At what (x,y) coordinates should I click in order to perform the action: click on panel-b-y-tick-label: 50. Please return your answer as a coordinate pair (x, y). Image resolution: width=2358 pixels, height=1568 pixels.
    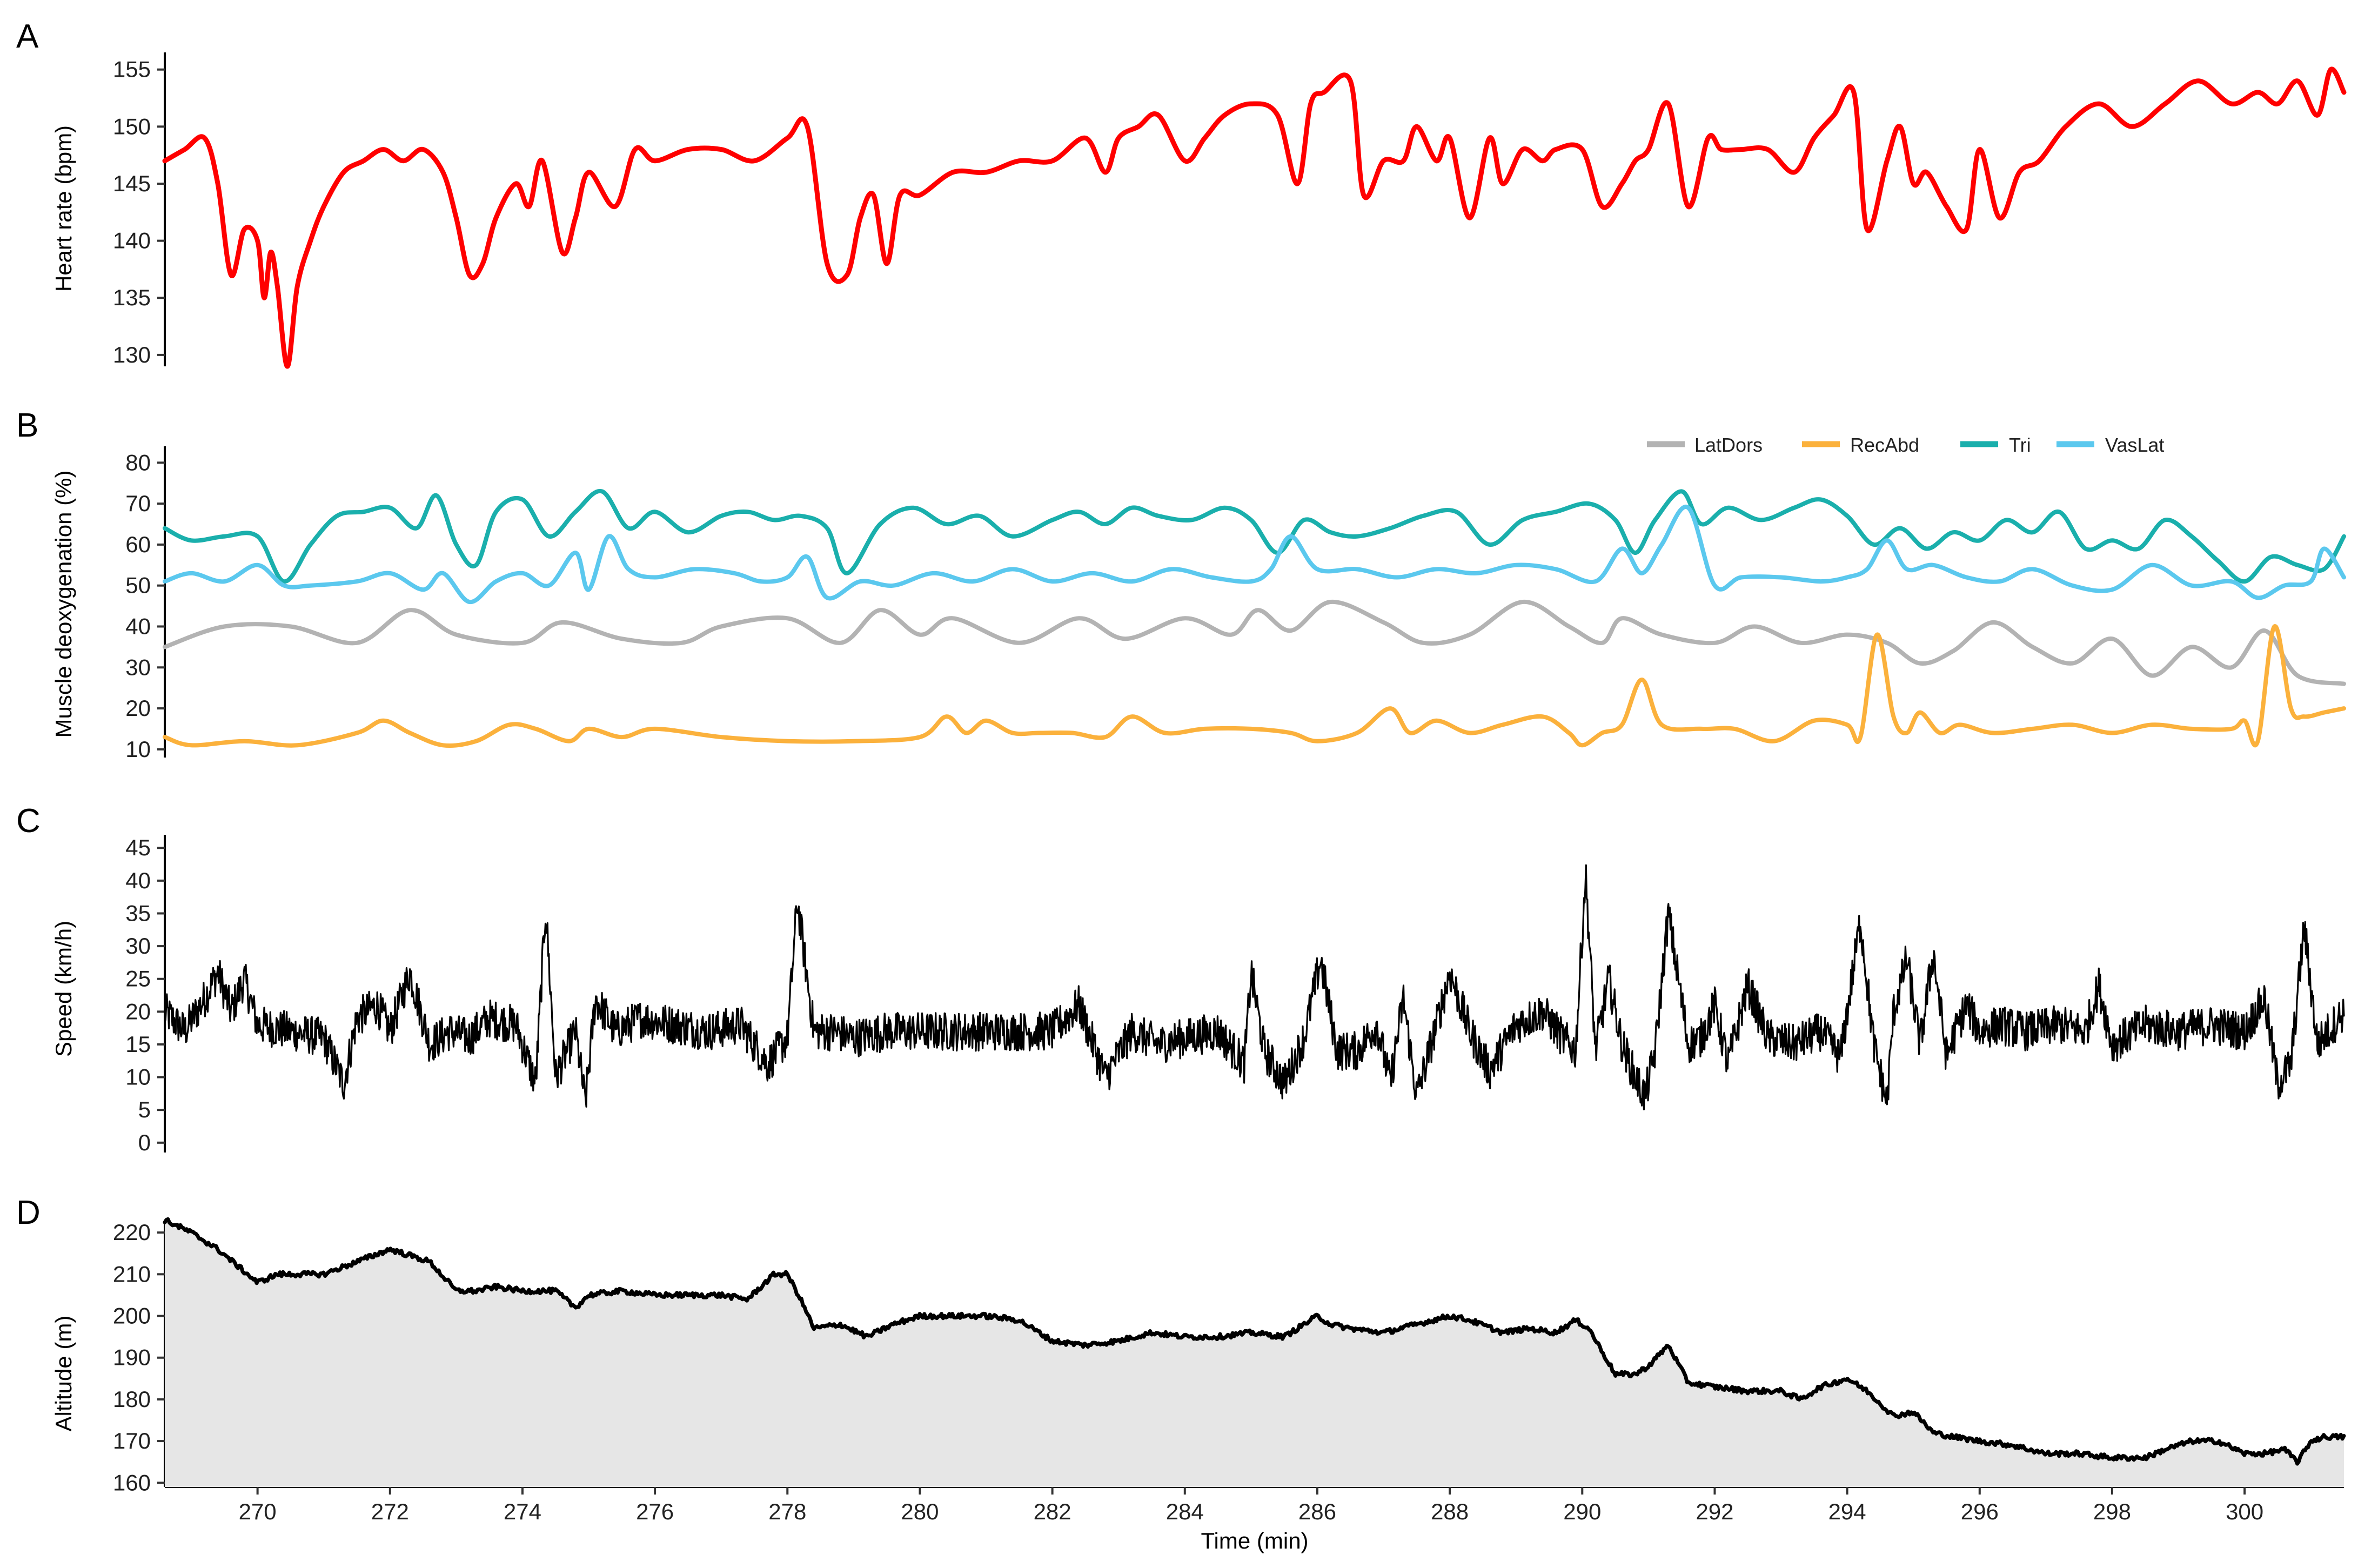
    Looking at the image, I should click on (138, 585).